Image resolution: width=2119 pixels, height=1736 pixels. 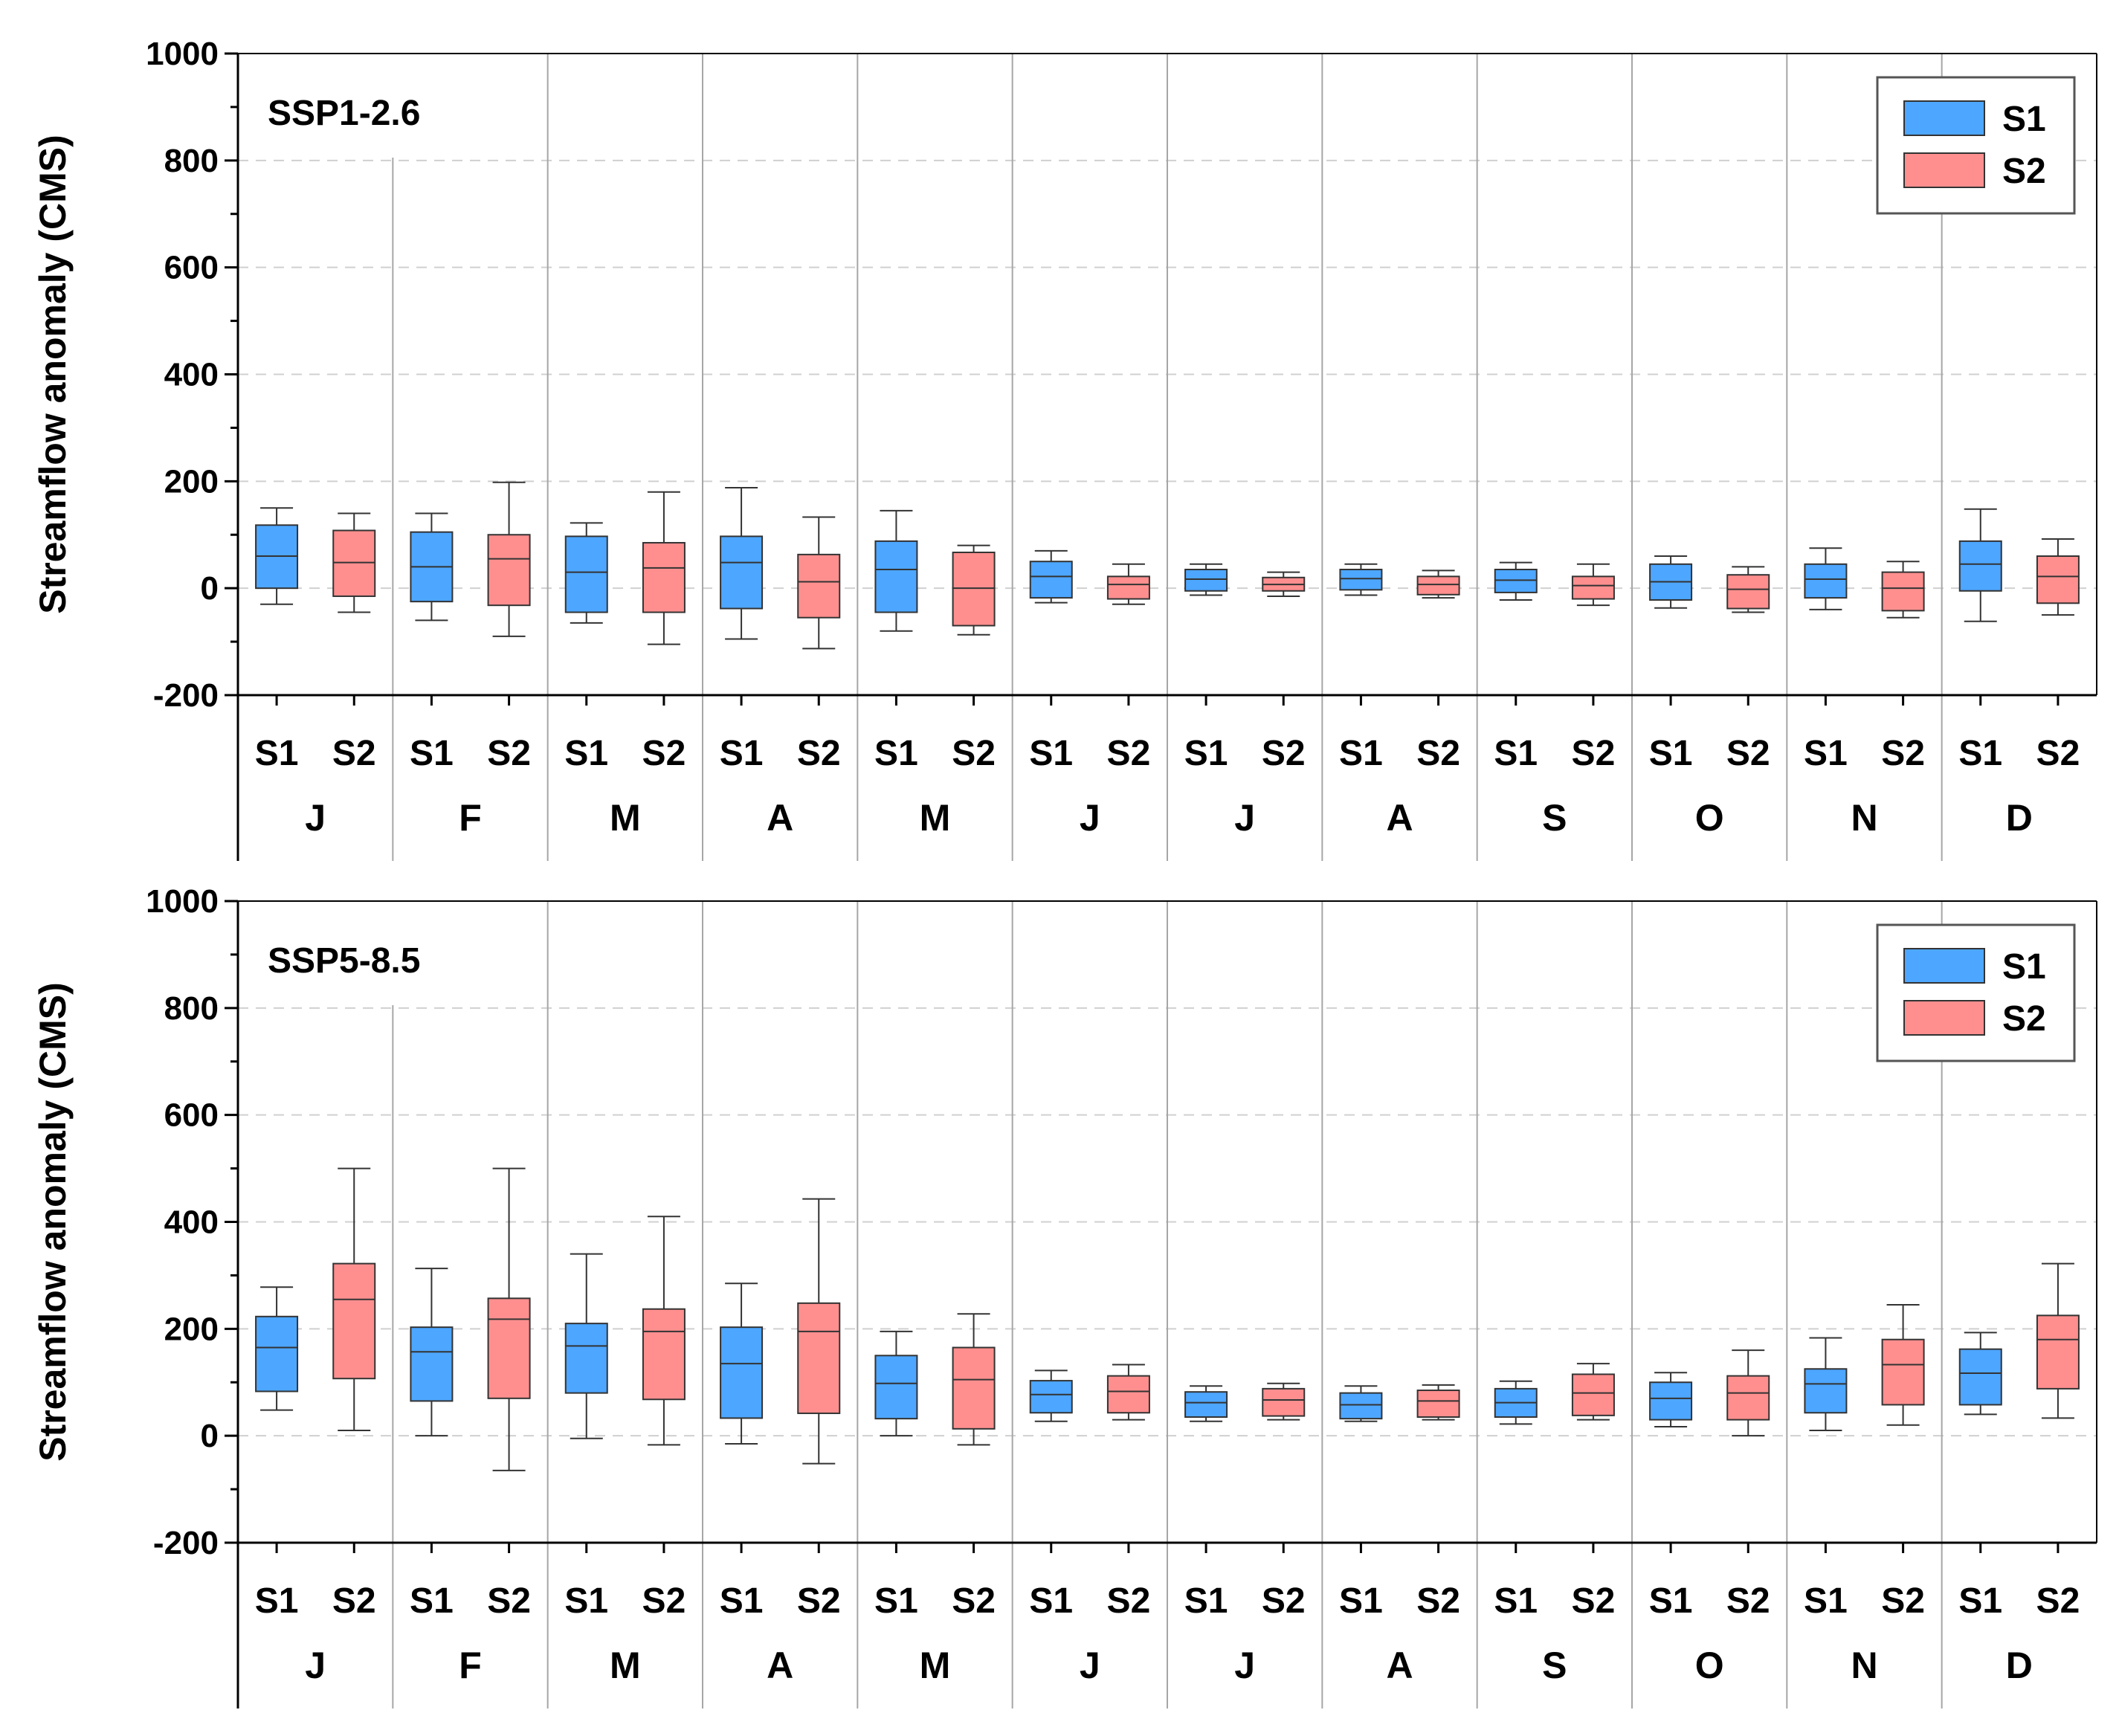 I want to click on month-label: O, so click(x=1709, y=818).